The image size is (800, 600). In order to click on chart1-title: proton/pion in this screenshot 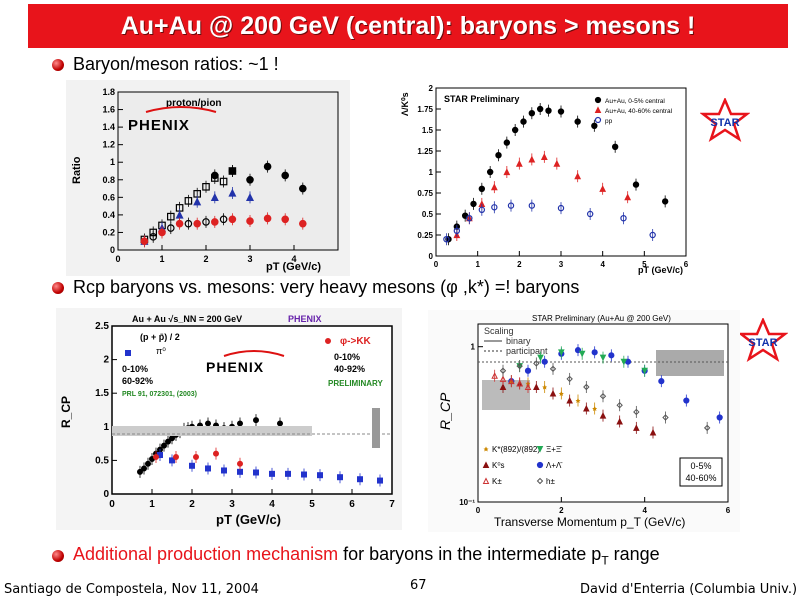, I will do `click(194, 103)`.